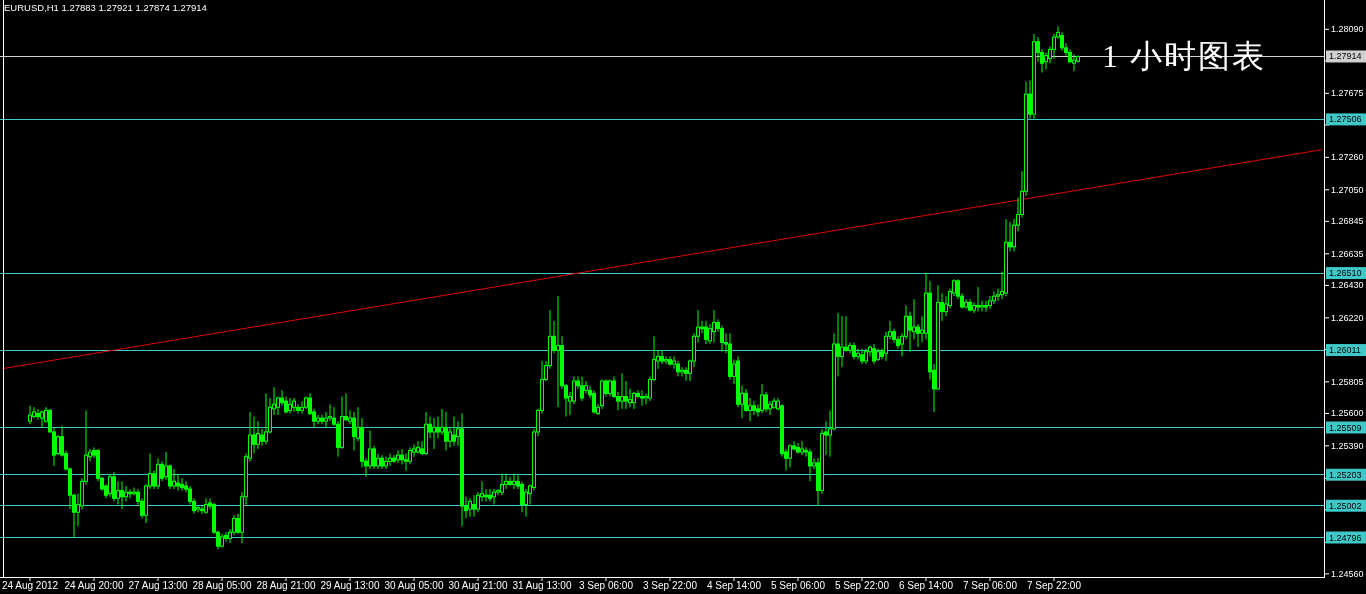 The height and width of the screenshot is (594, 1366). I want to click on x-tick-label: 27 Aug 13:00, so click(158, 585).